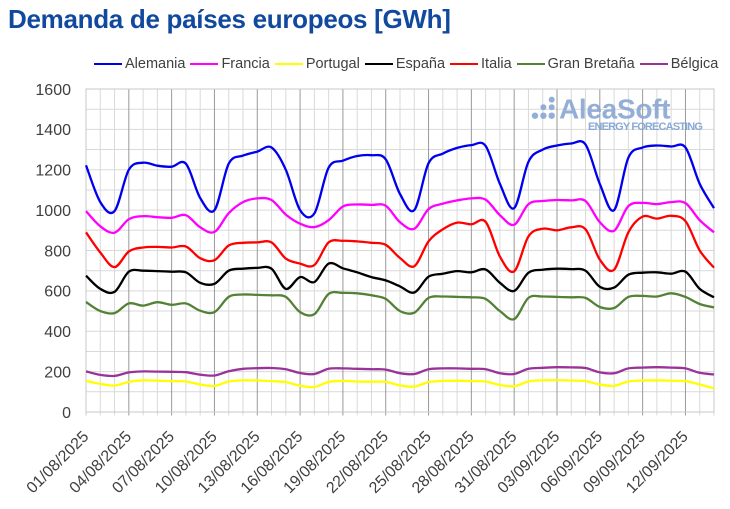 The height and width of the screenshot is (509, 730). I want to click on svg-text: 400, so click(57, 332).